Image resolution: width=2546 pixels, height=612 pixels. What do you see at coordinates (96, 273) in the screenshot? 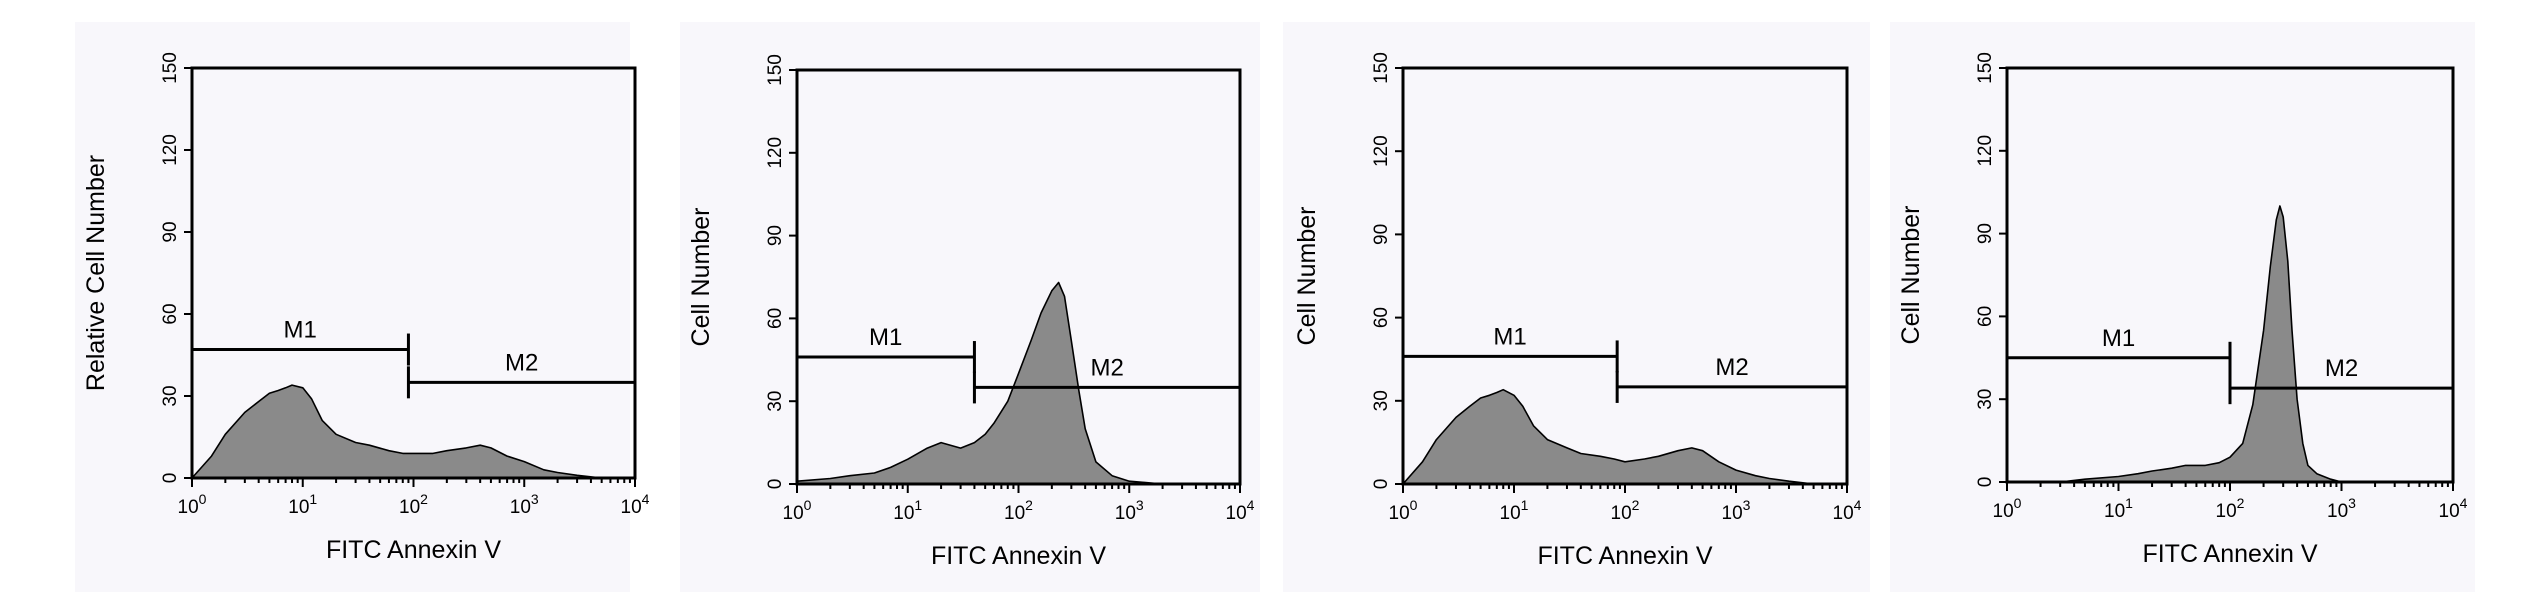
I see `y-axis-title: Relative Cell Number` at bounding box center [96, 273].